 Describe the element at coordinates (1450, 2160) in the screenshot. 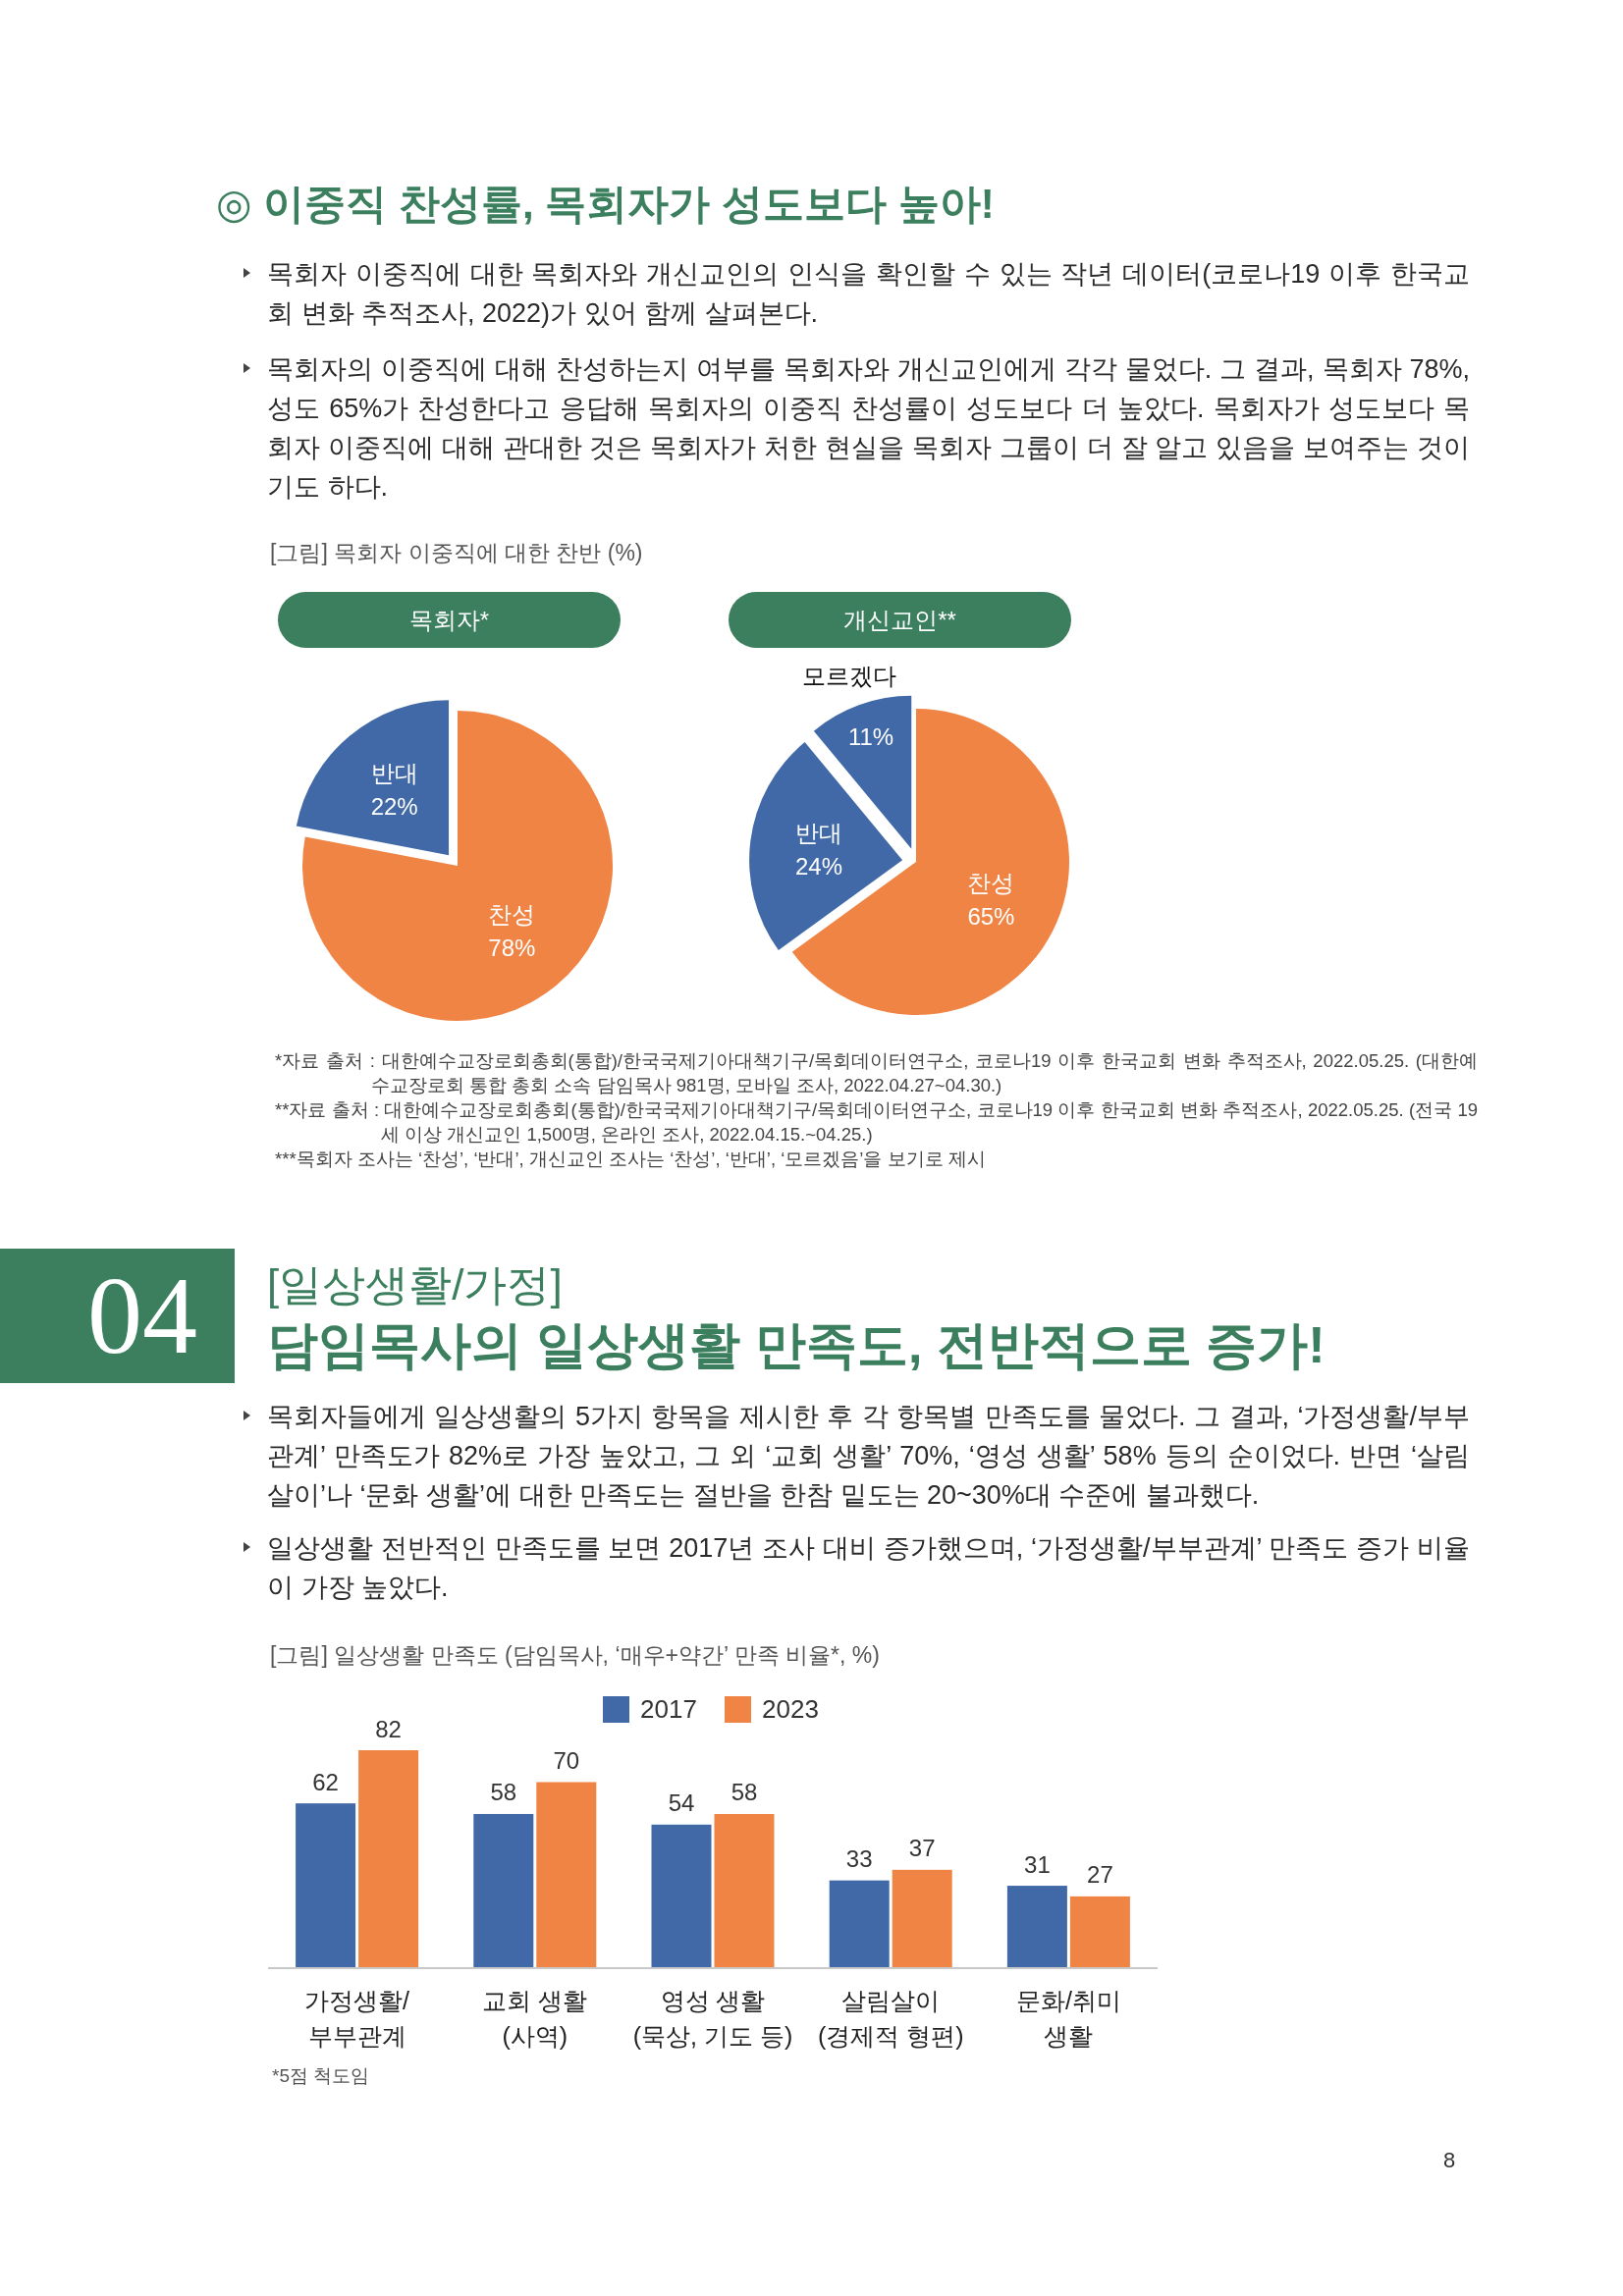

I see `text: 8` at that location.